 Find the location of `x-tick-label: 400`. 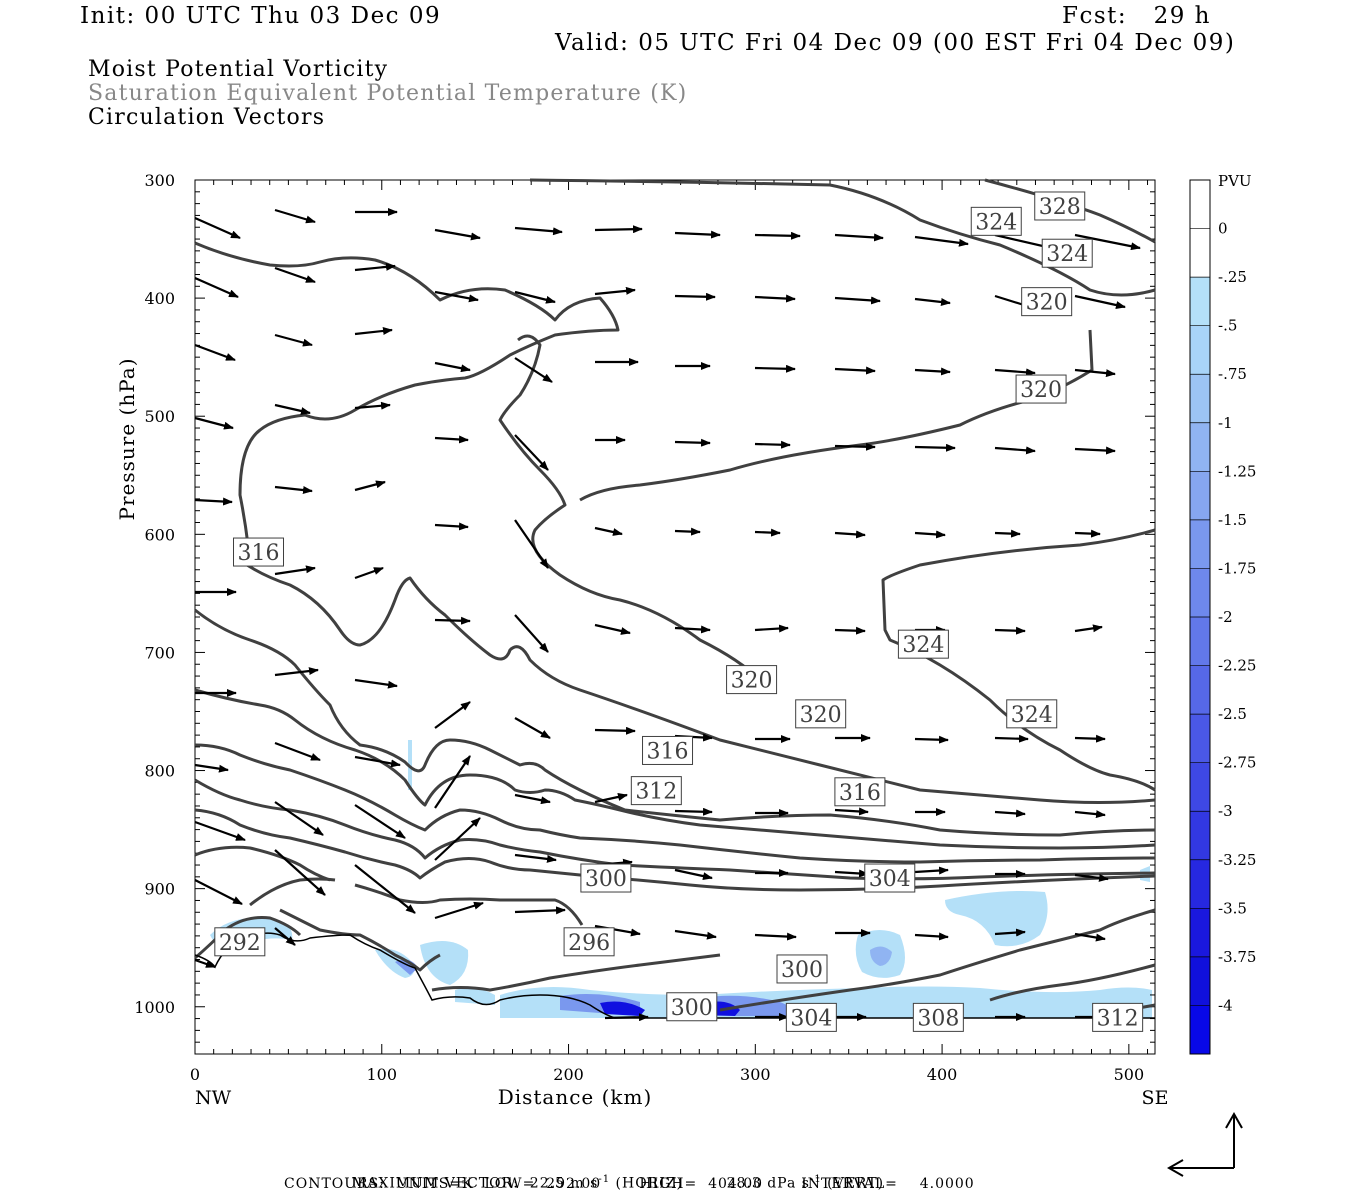

x-tick-label: 400 is located at coordinates (942, 1074).